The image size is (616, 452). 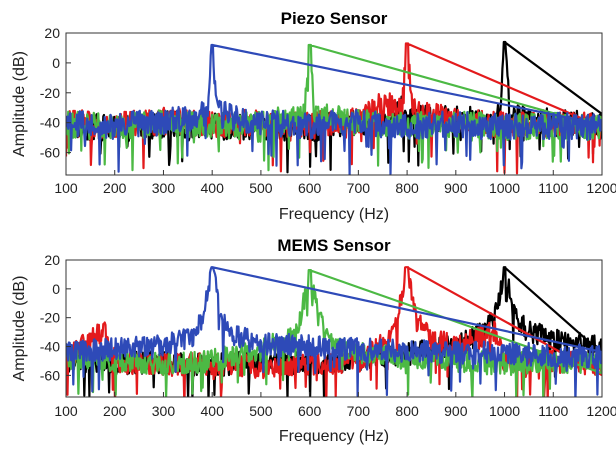 I want to click on chart-title: MEMS Sensor, so click(x=334, y=245).